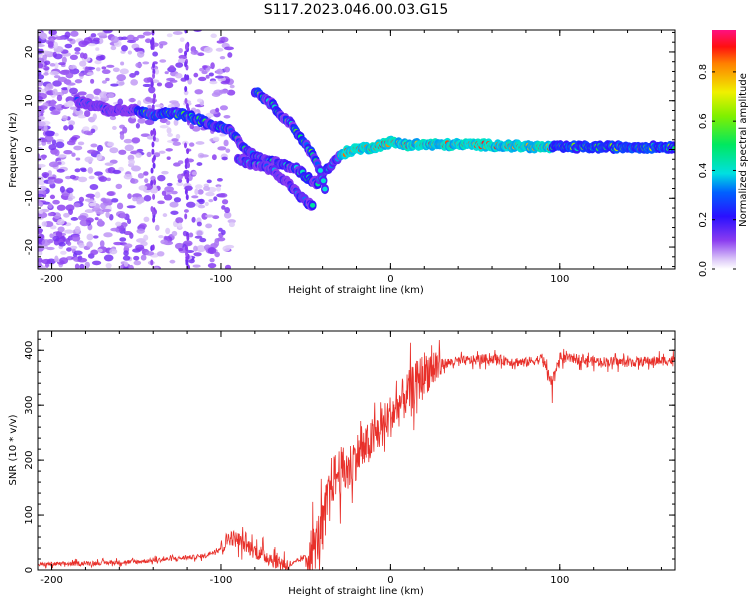 The height and width of the screenshot is (600, 750). Describe the element at coordinates (703, 220) in the screenshot. I see `colorbar-tick-label: 0.2` at that location.